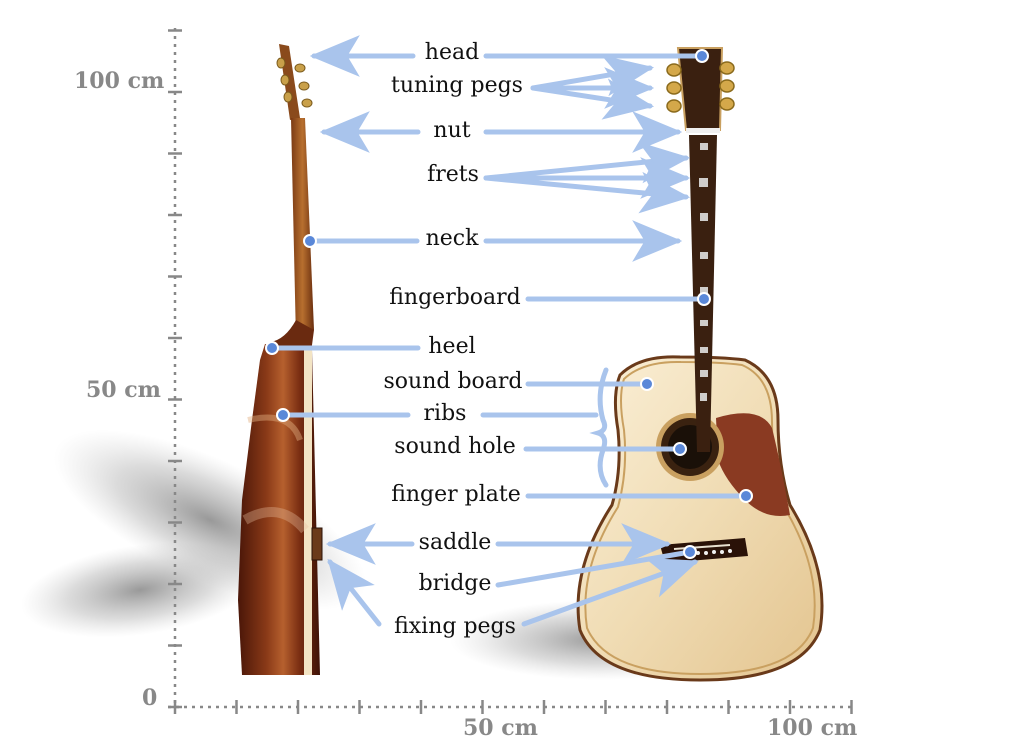 The height and width of the screenshot is (754, 1024). I want to click on label-neck: neck, so click(452, 238).